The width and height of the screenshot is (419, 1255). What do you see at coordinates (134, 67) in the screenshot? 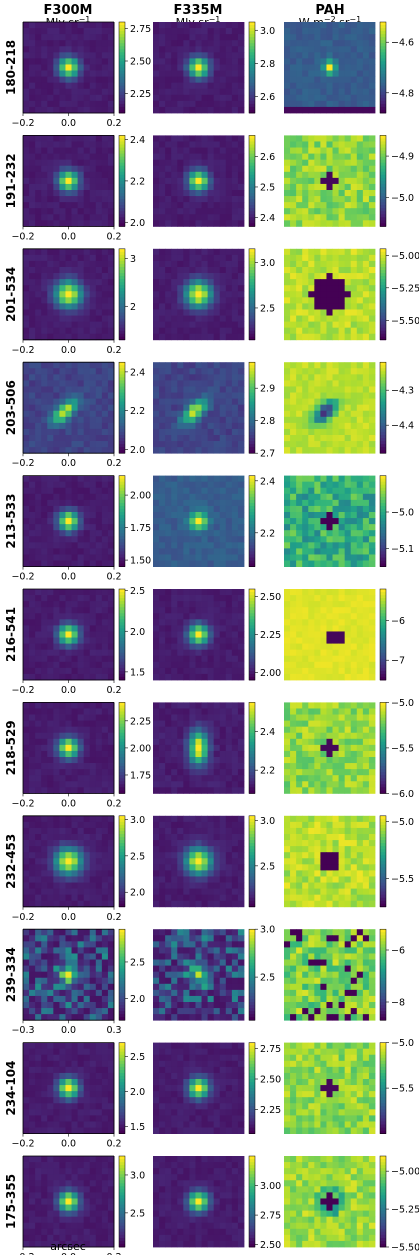
I see `colorbar: 2.752.502.25` at bounding box center [134, 67].